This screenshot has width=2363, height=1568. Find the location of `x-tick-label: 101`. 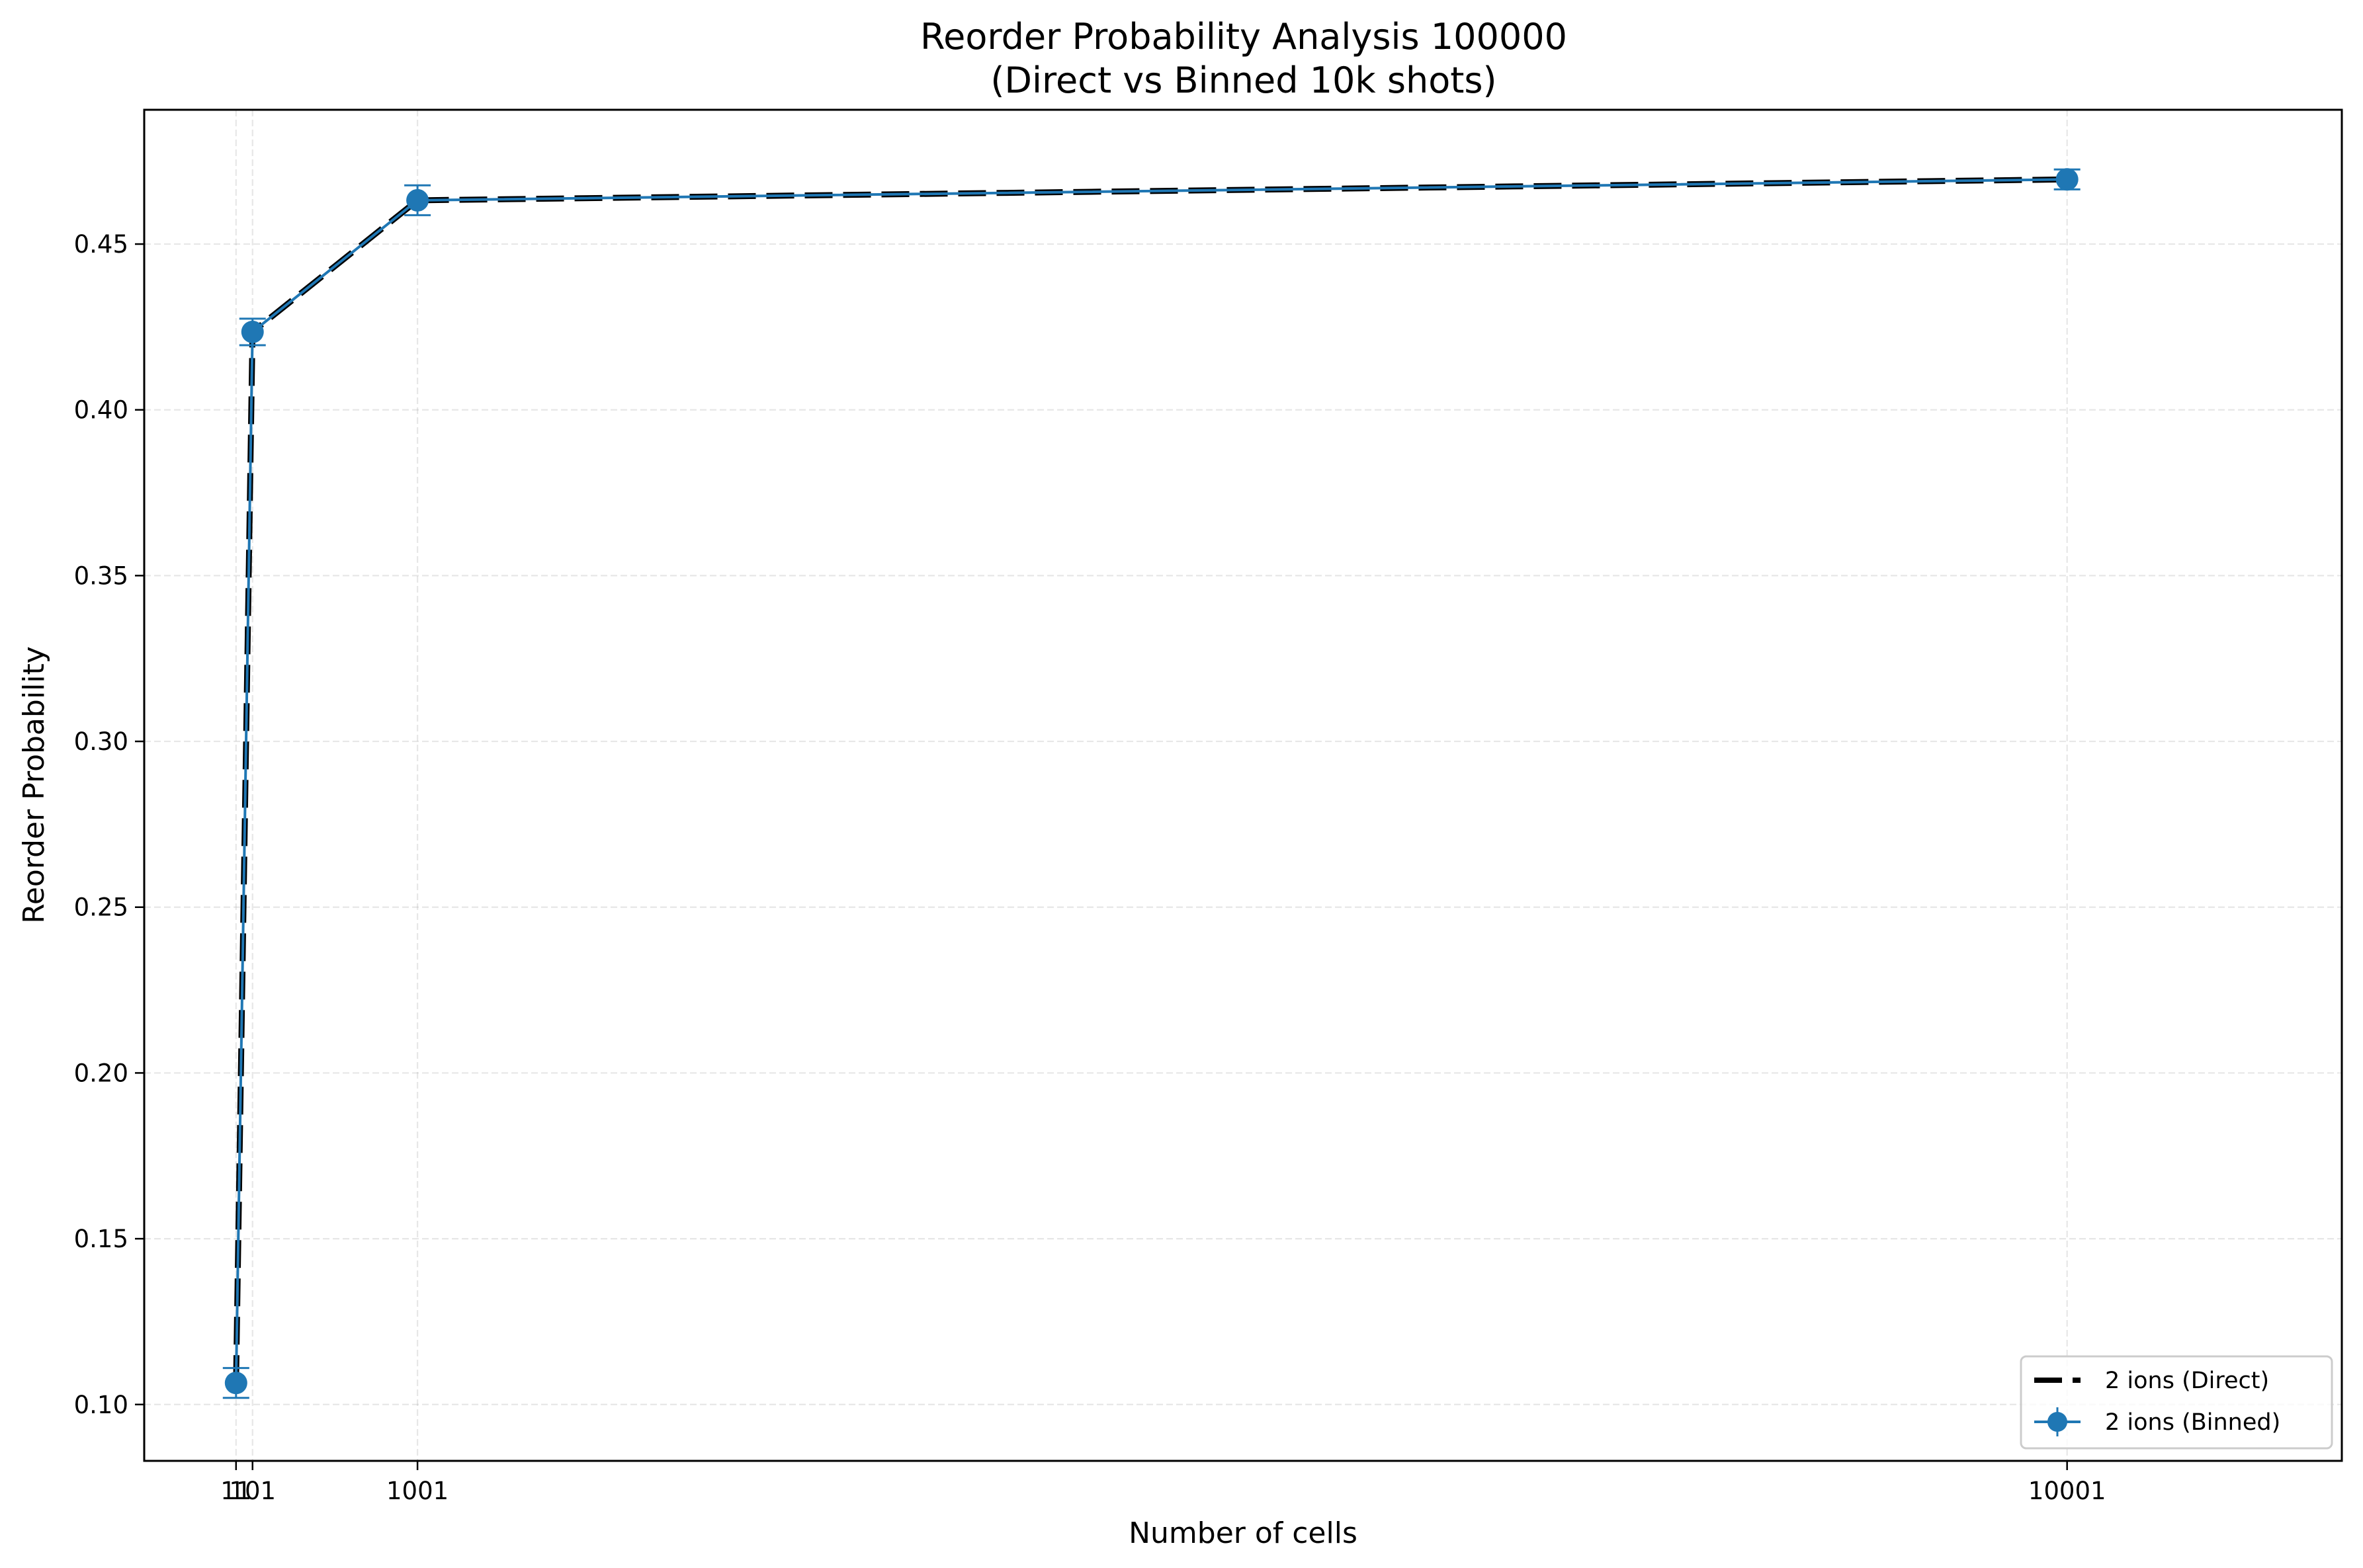

x-tick-label: 101 is located at coordinates (252, 1491).